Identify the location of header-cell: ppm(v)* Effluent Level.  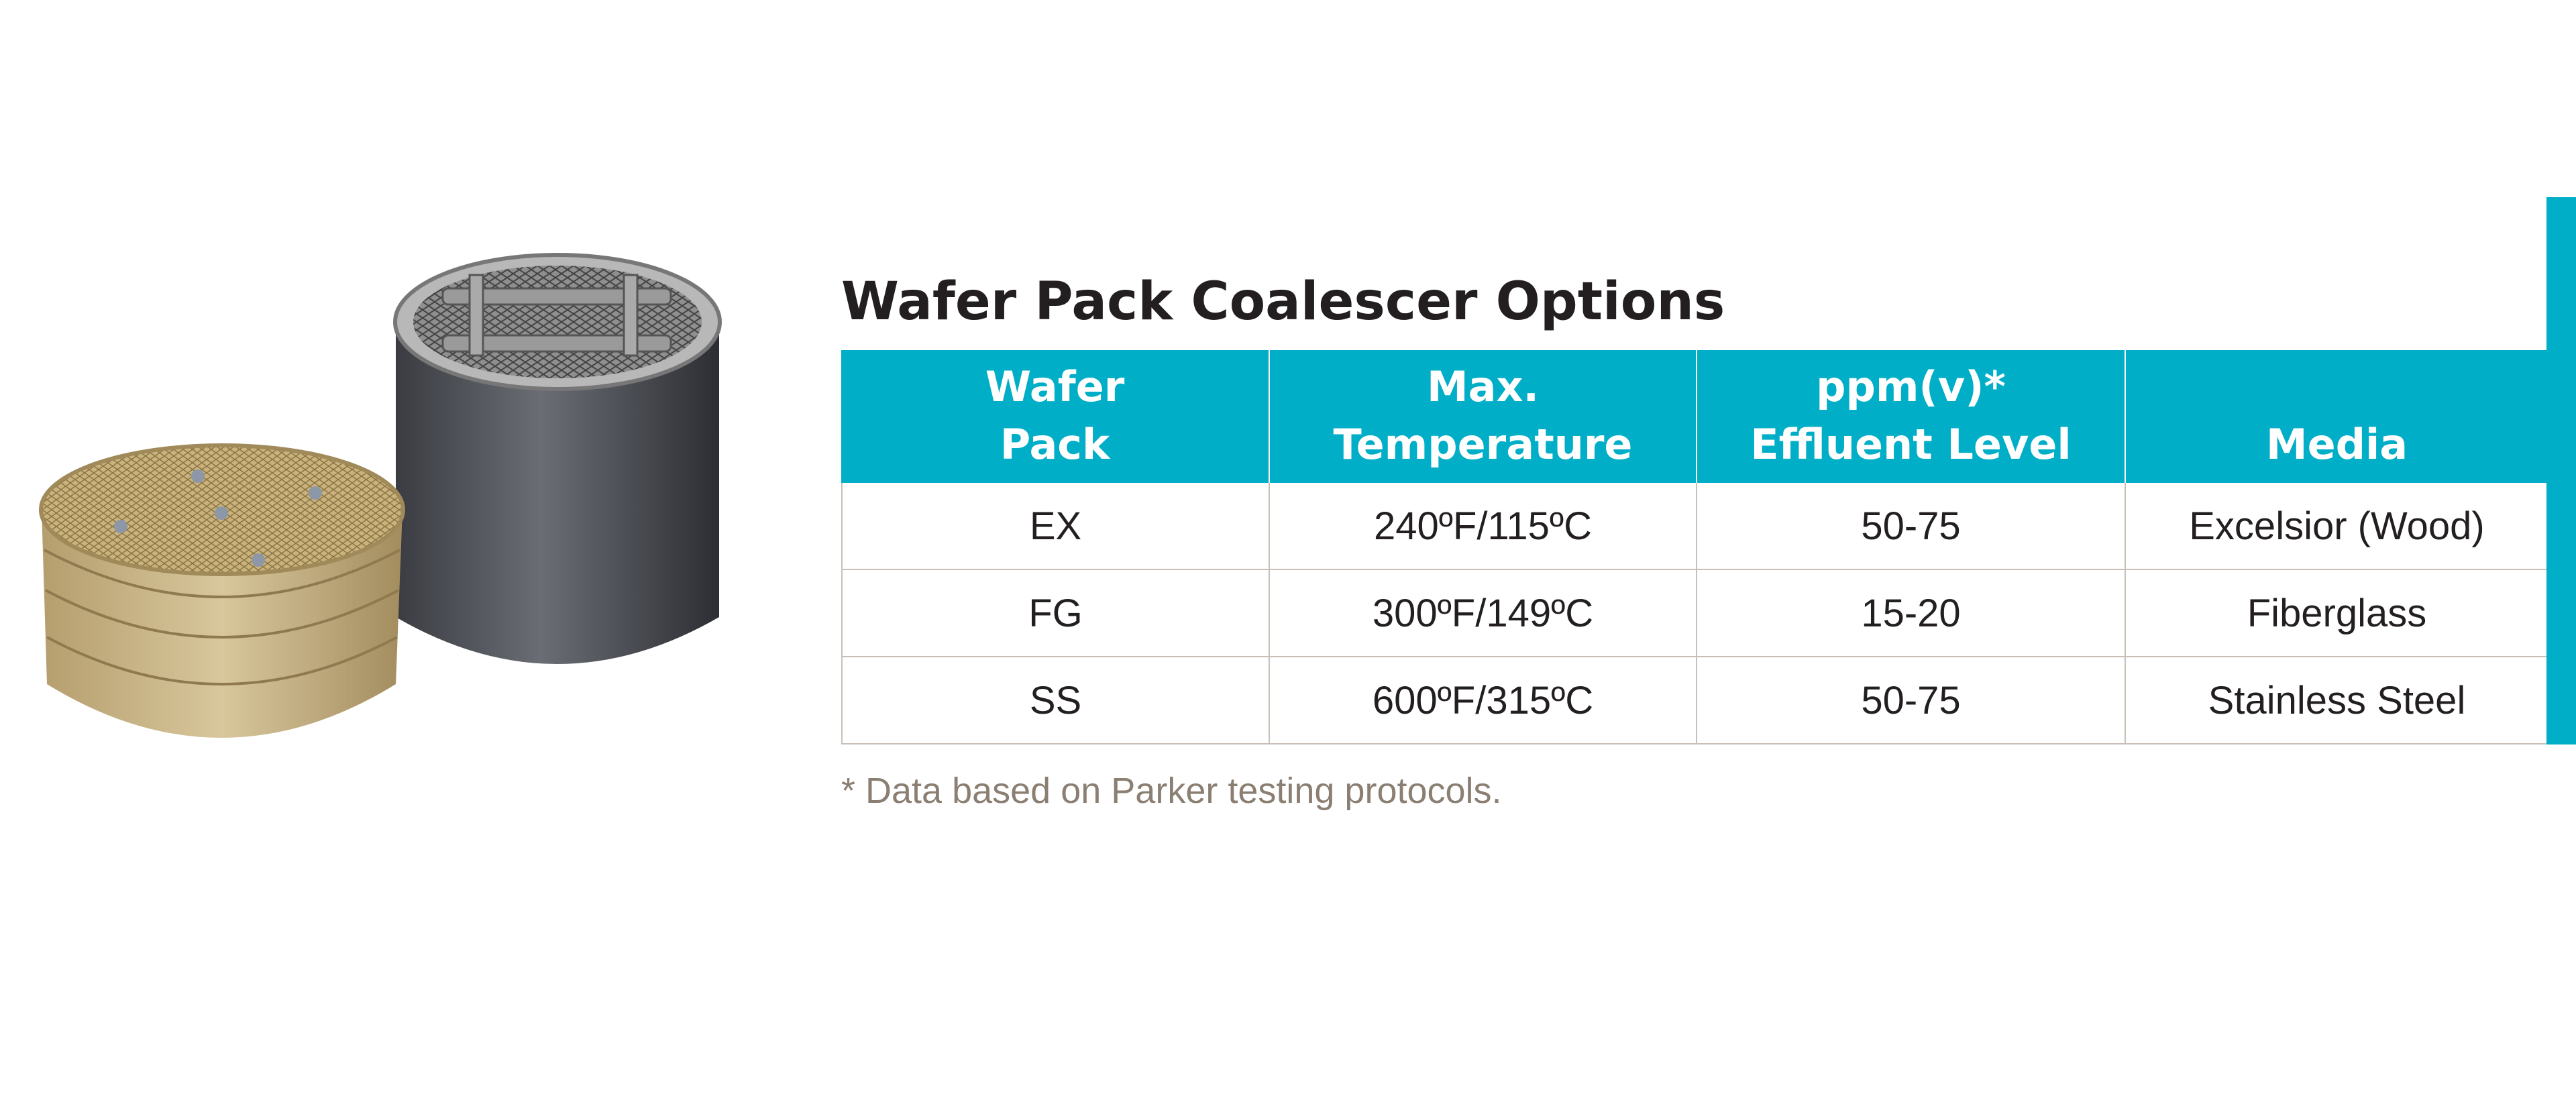
(1911, 416).